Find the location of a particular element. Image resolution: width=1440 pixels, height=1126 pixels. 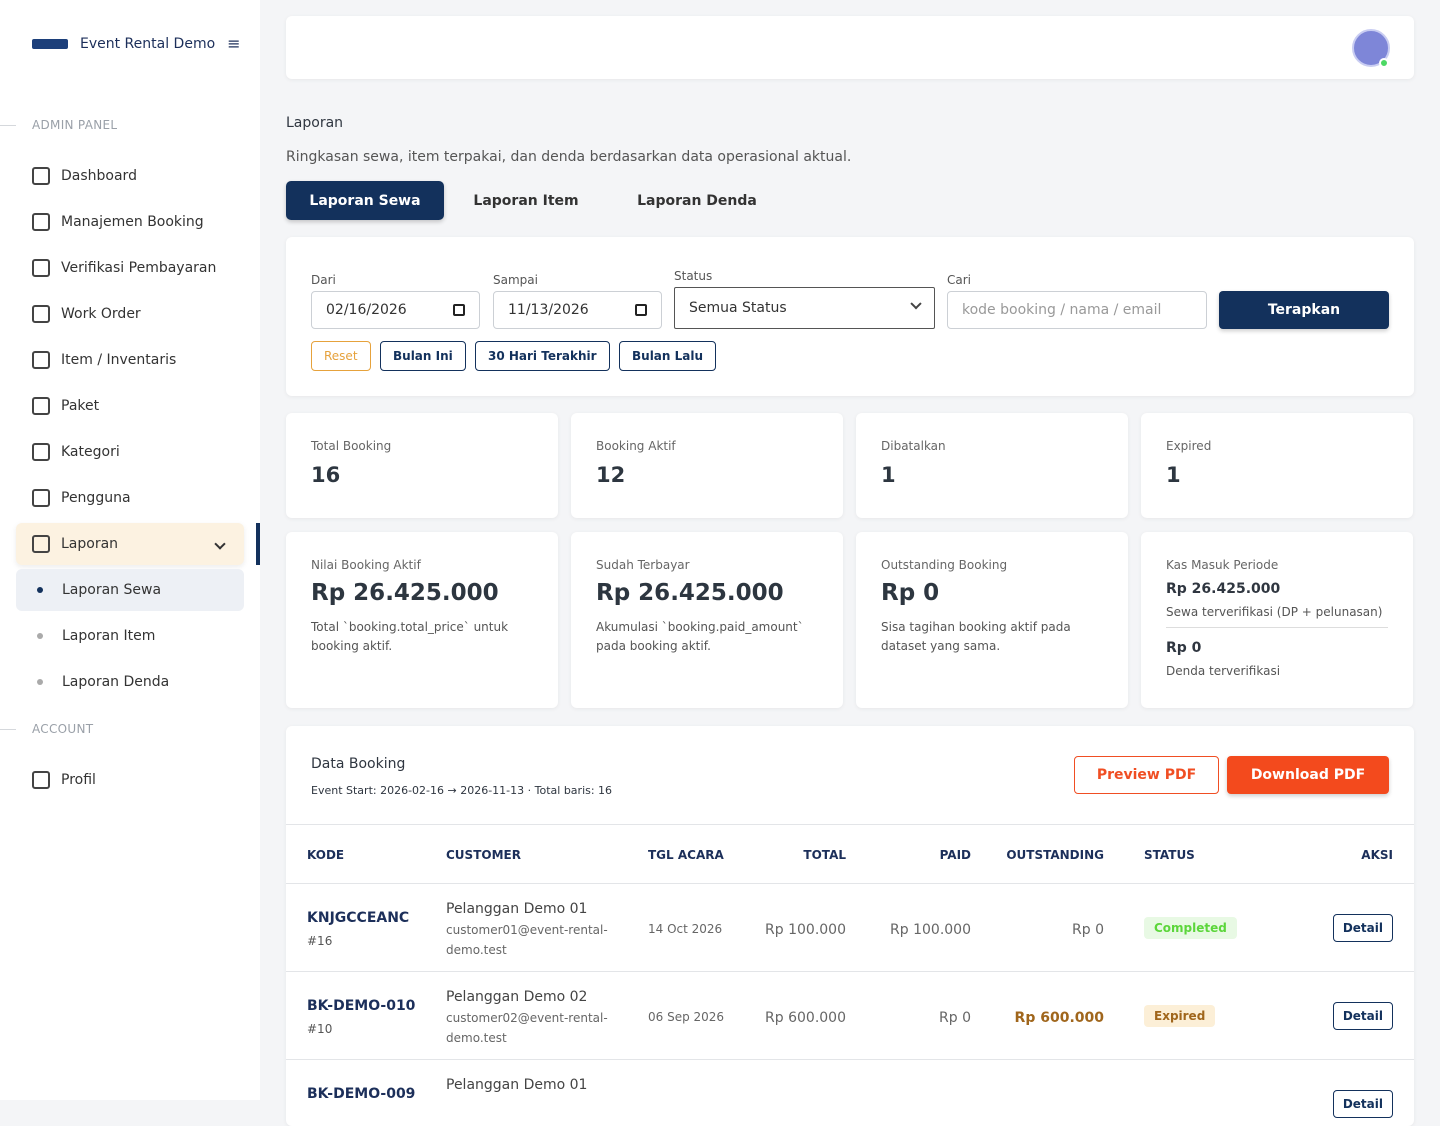

preview-pdf-button: Preview PDF is located at coordinates (1146, 775).